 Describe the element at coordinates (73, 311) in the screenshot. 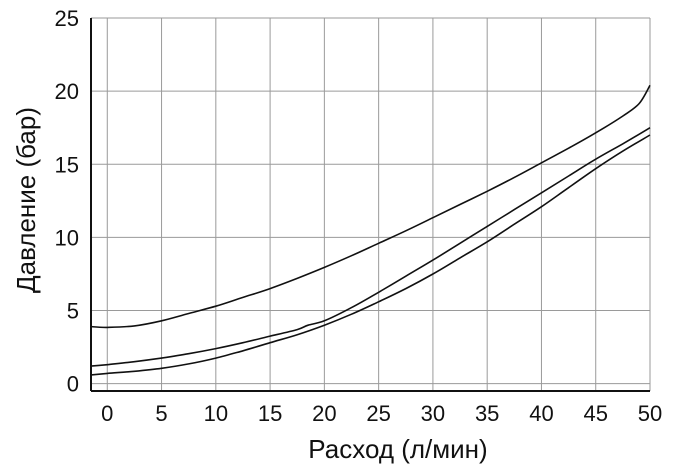

I see `y-tick-label-5: 5` at that location.